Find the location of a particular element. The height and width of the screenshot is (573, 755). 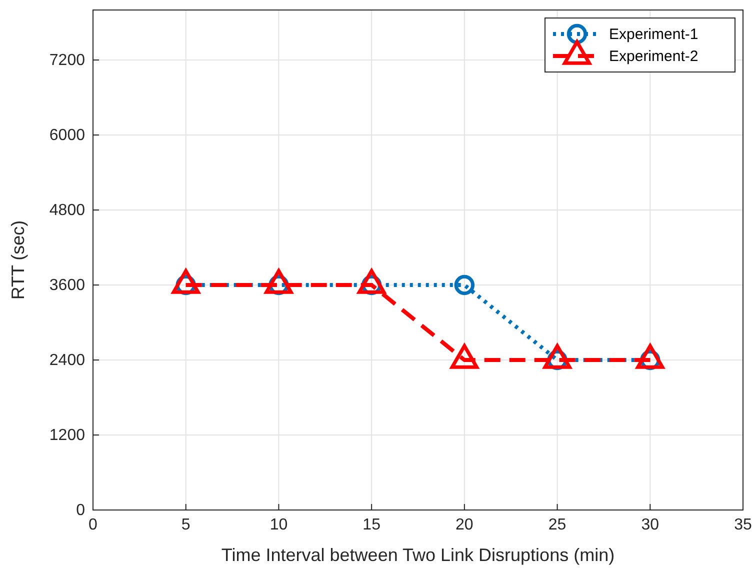

x-tick-label: 35 is located at coordinates (743, 525).